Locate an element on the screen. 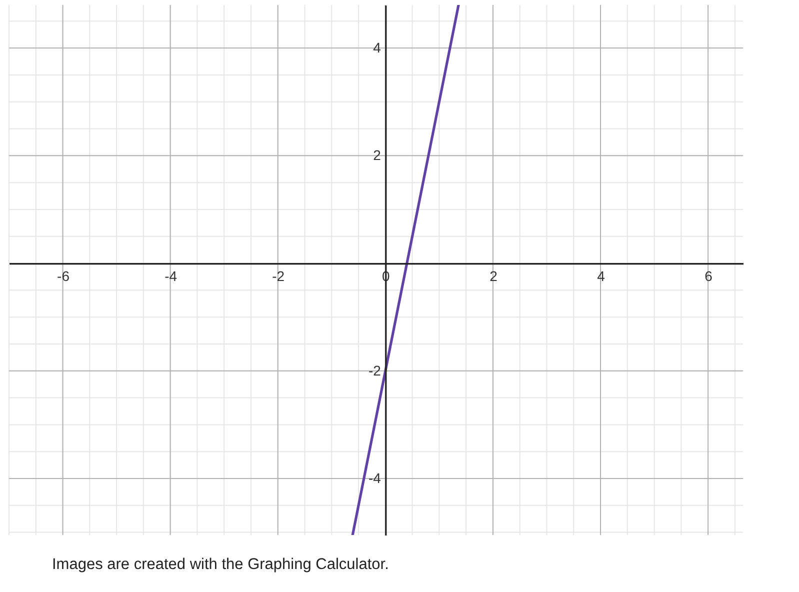  text: Images are created with the Graphing Calculator. is located at coordinates (220, 565).